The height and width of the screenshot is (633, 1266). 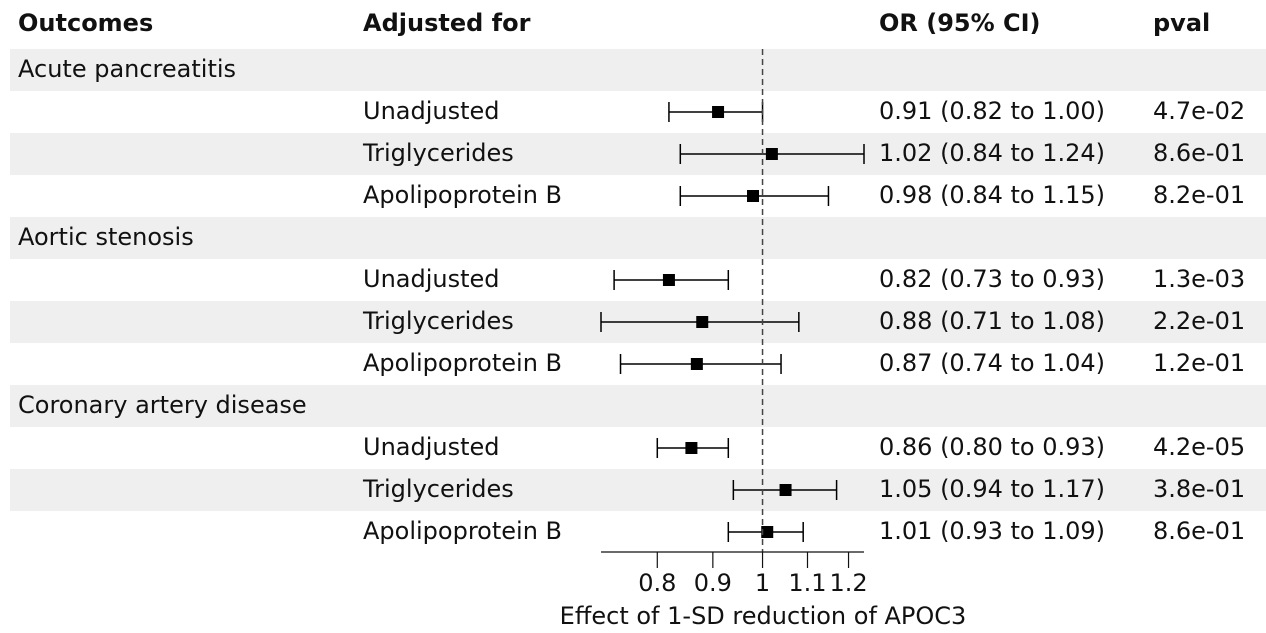 I want to click on x-tick-label: 1.1, so click(x=807, y=583).